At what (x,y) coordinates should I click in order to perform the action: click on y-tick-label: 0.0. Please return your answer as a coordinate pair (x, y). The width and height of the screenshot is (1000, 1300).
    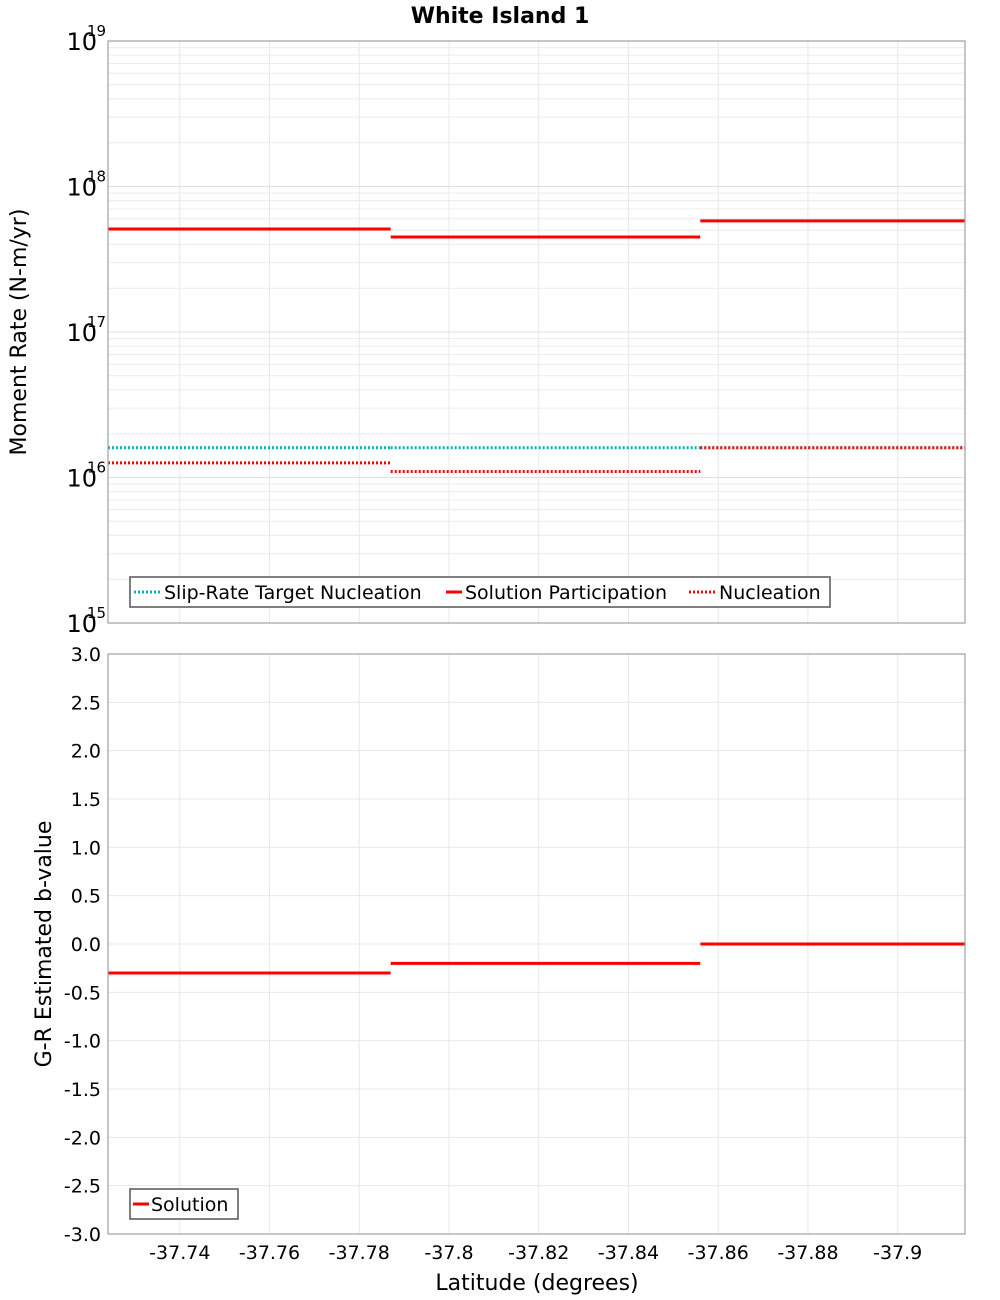
    Looking at the image, I should click on (86, 945).